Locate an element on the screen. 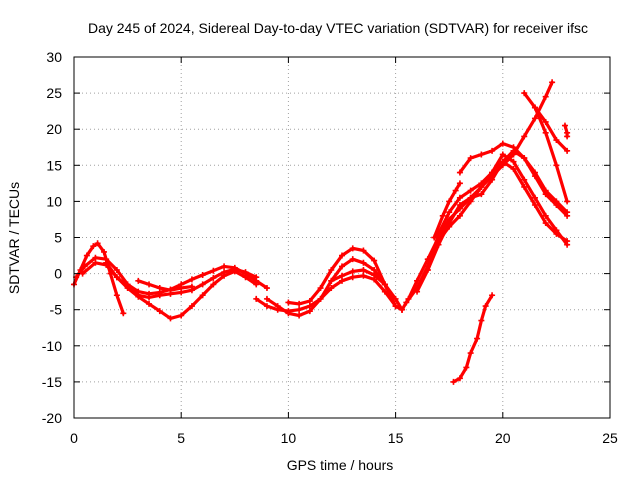  y-tick-label: 5 is located at coordinates (58, 238).